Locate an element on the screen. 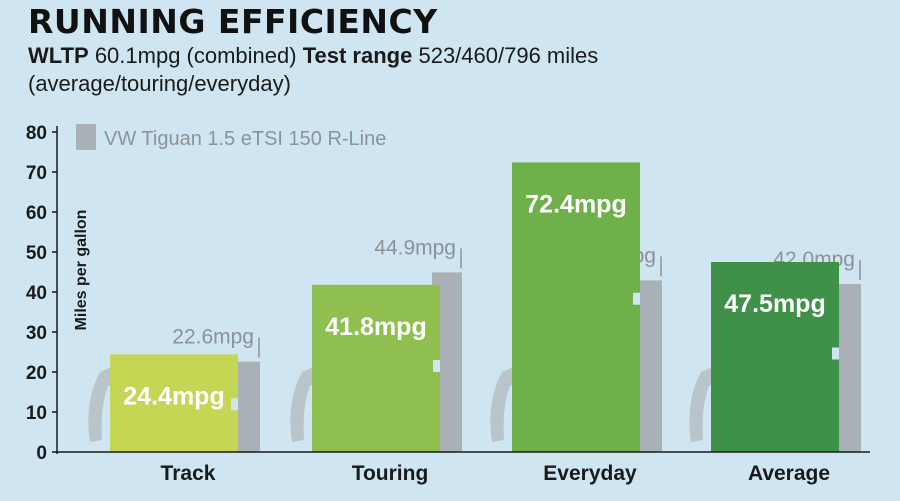  category-label: Touring is located at coordinates (390, 473).